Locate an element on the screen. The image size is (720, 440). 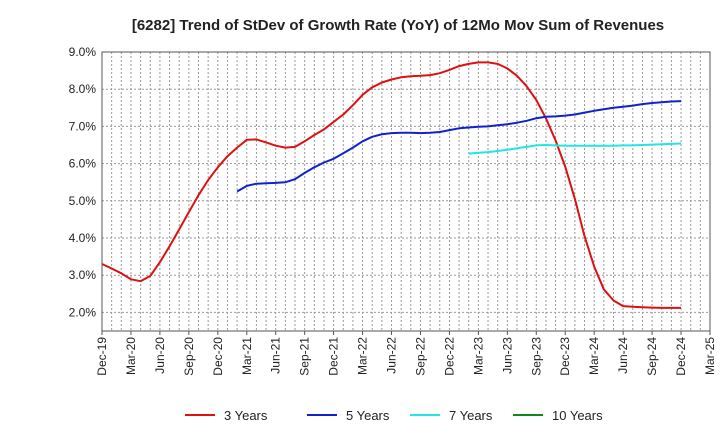
x-tick-label: Sep-22 is located at coordinates (420, 356).